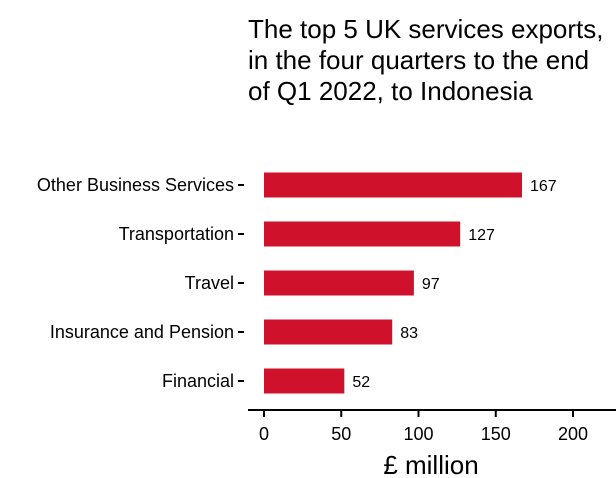  Describe the element at coordinates (481, 235) in the screenshot. I see `data-label: 127` at that location.